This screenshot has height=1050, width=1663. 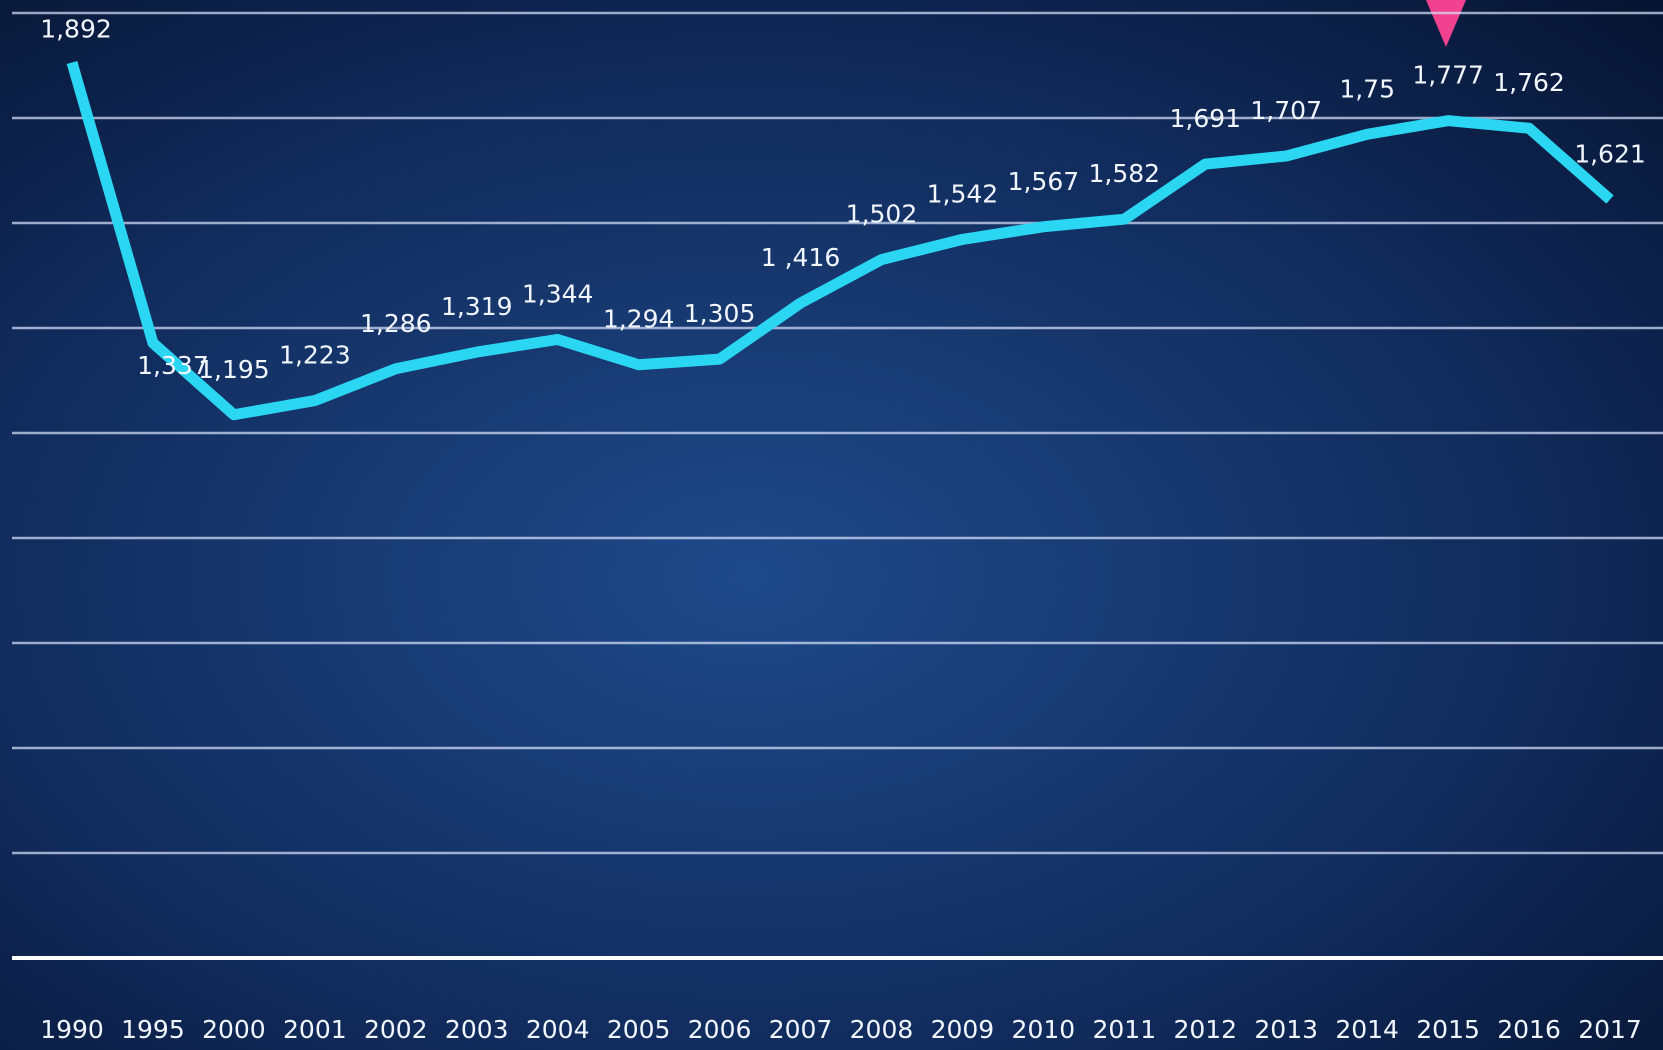 I want to click on x-tick-label: 2005, so click(x=639, y=1029).